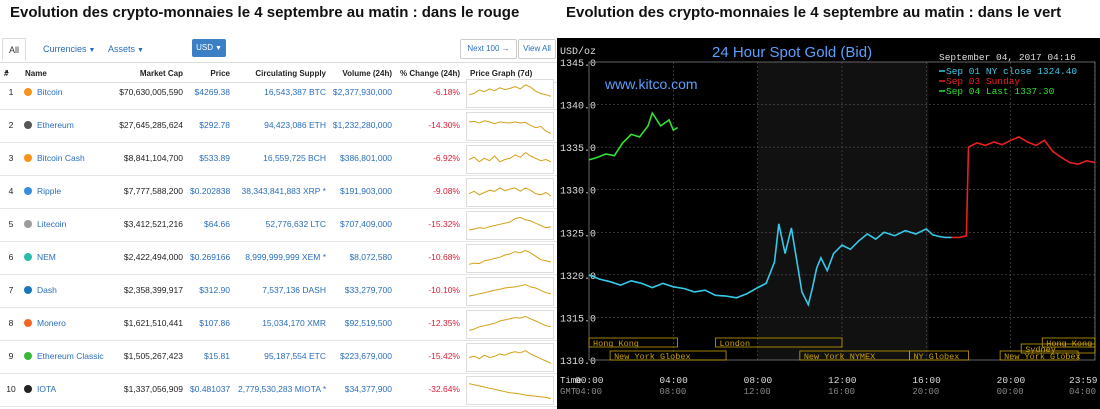 The width and height of the screenshot is (1100, 409). What do you see at coordinates (212, 92) in the screenshot?
I see `price-link: $4269.38` at bounding box center [212, 92].